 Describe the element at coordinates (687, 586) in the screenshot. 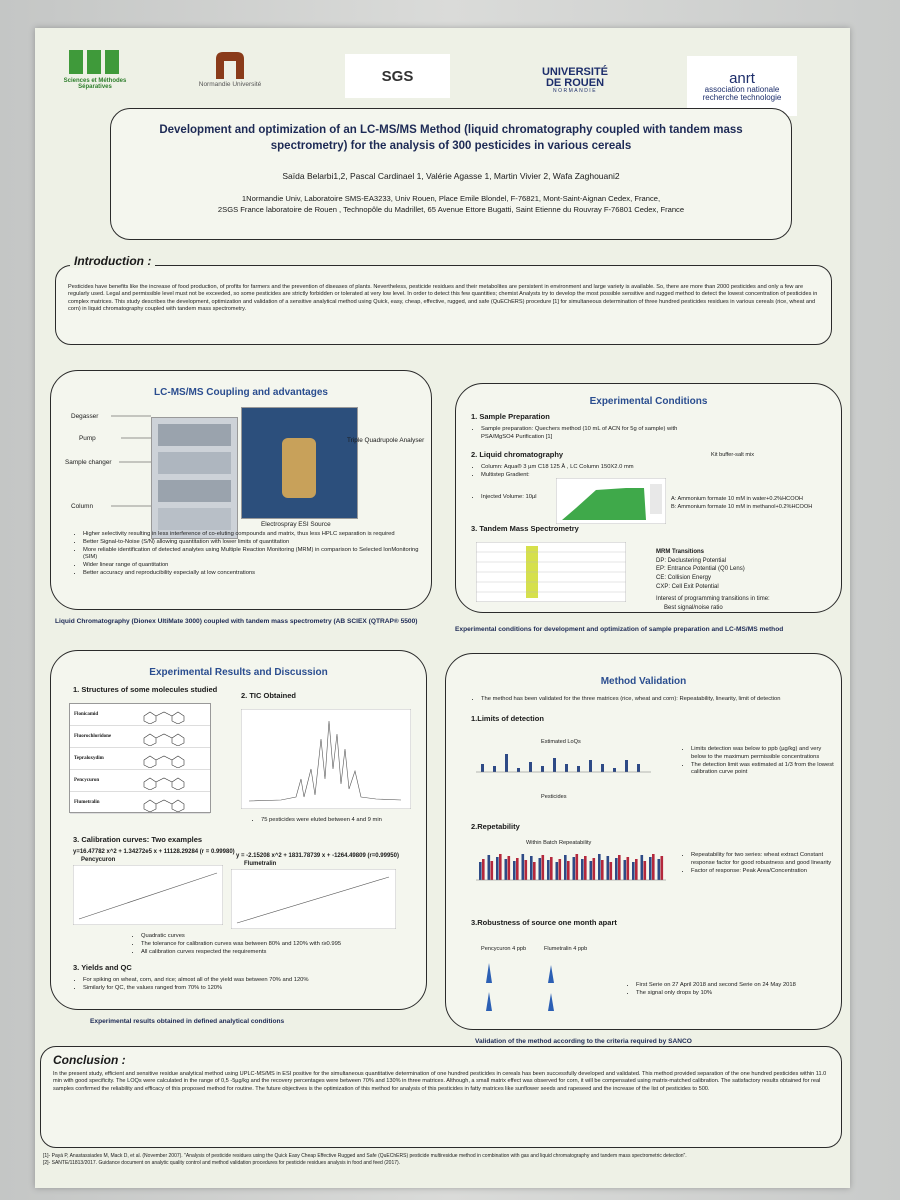

I see `label: CXP: Cell Exit Potential` at that location.